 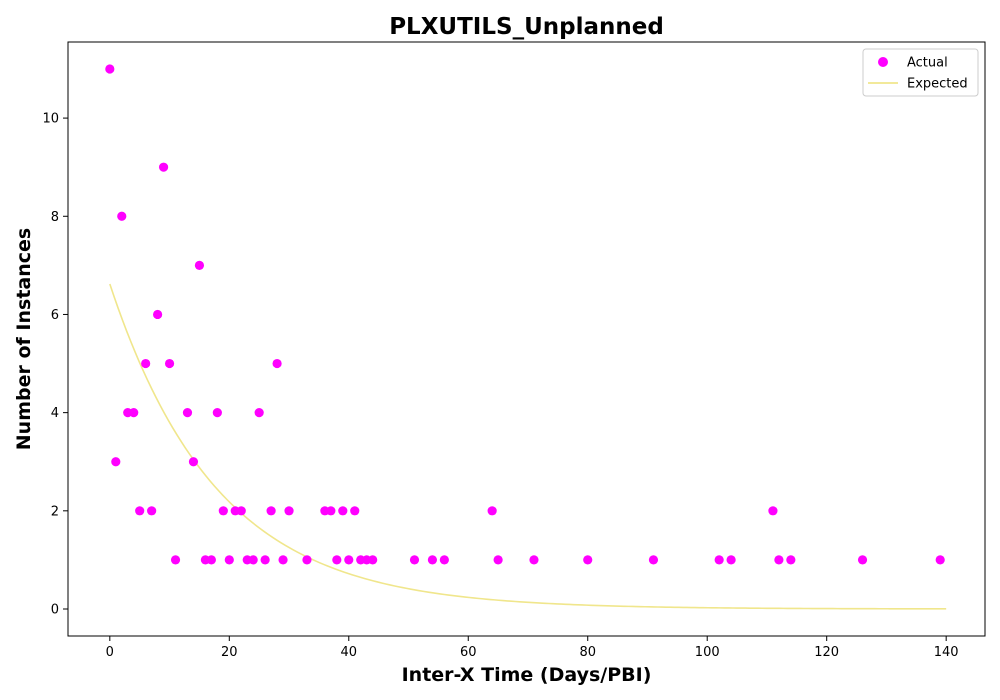 I want to click on x-tick-label: 100, so click(x=707, y=652).